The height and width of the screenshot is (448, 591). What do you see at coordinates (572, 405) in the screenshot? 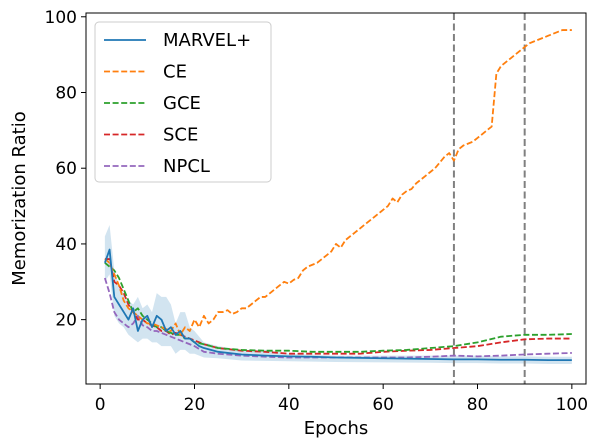
I see `x-tick-label: 100` at bounding box center [572, 405].